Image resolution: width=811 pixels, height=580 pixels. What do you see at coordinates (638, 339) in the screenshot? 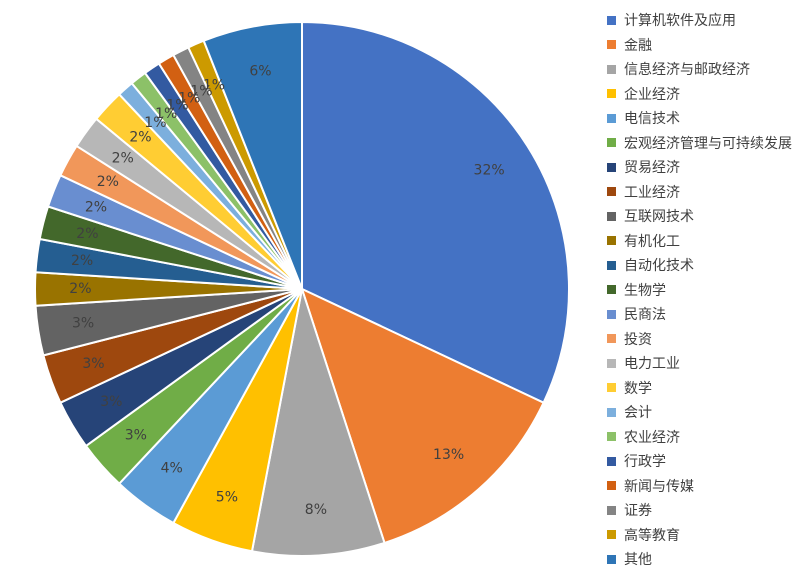
I see `legend-label: 投资` at bounding box center [638, 339].